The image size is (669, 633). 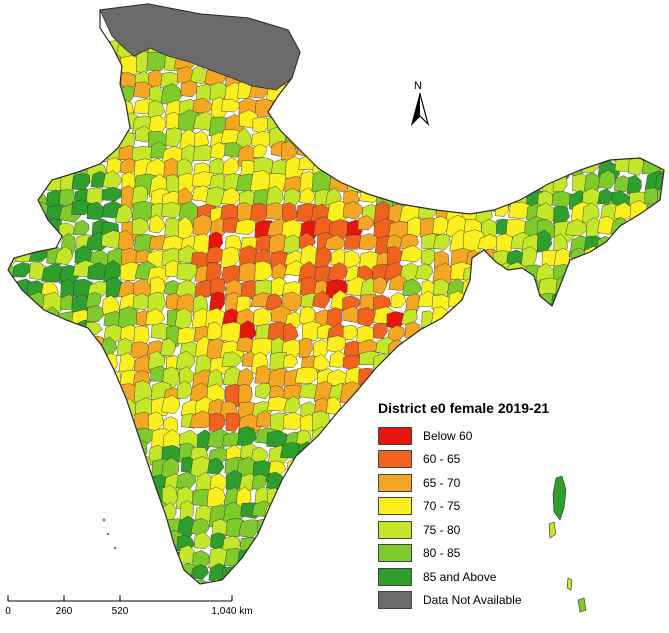 I want to click on legend-item: 65 - 70, so click(x=513, y=483).